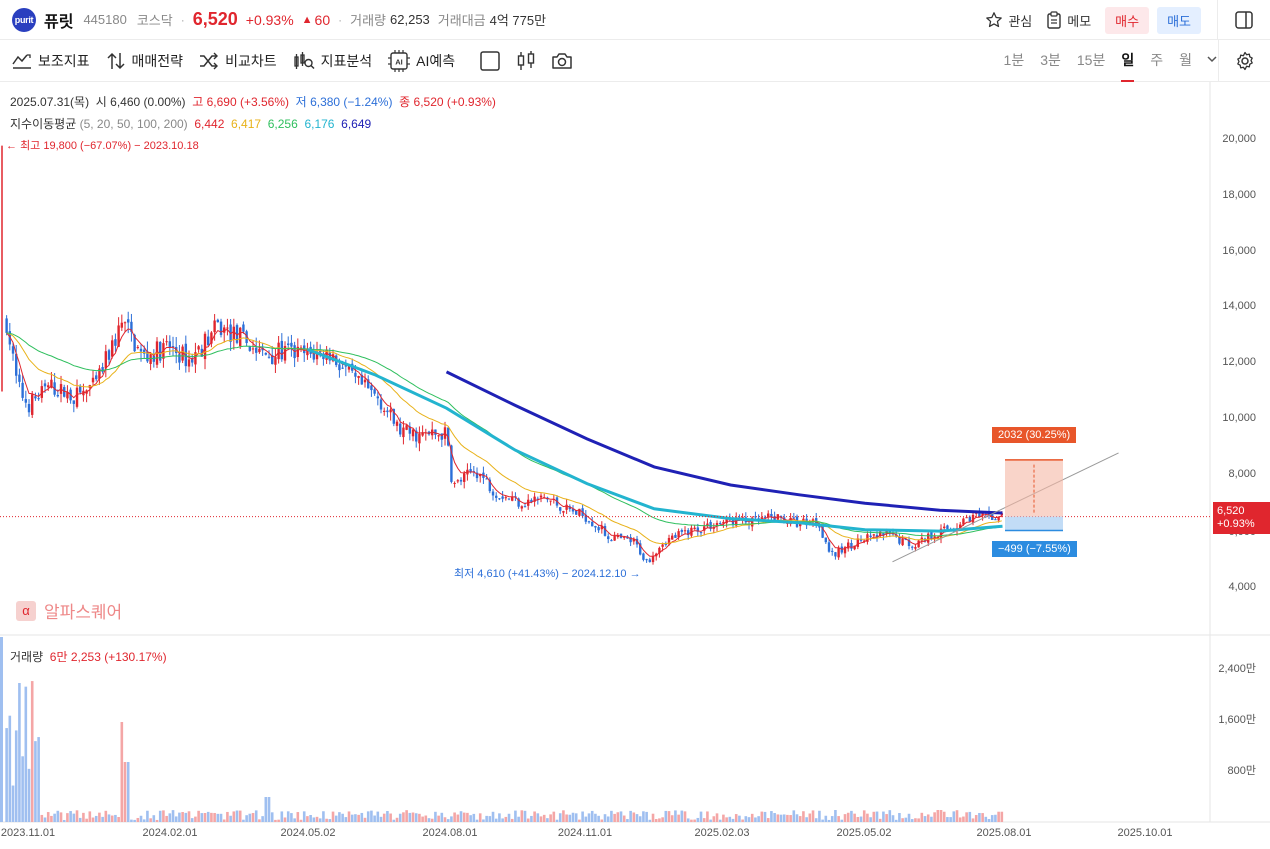  Describe the element at coordinates (421, 60) in the screenshot. I see `ai-predict-button: AI AI예측` at that location.